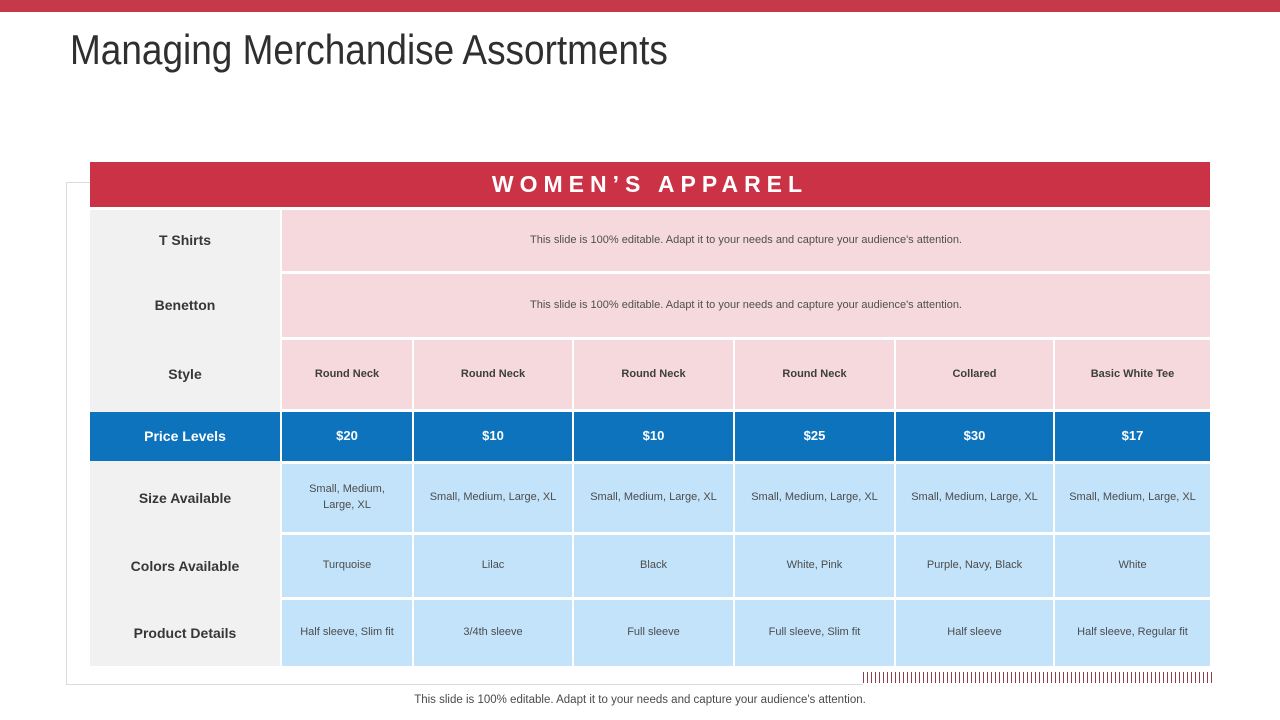 This screenshot has width=1280, height=720. I want to click on top-accent-bar, so click(640, 6).